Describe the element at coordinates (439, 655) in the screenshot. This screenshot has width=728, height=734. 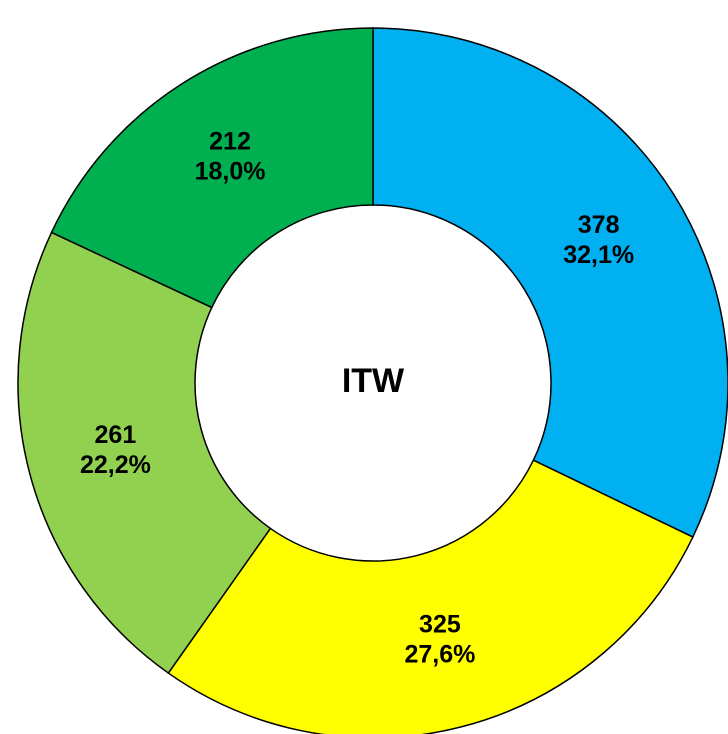
I see `percent-label: 27,6%` at that location.